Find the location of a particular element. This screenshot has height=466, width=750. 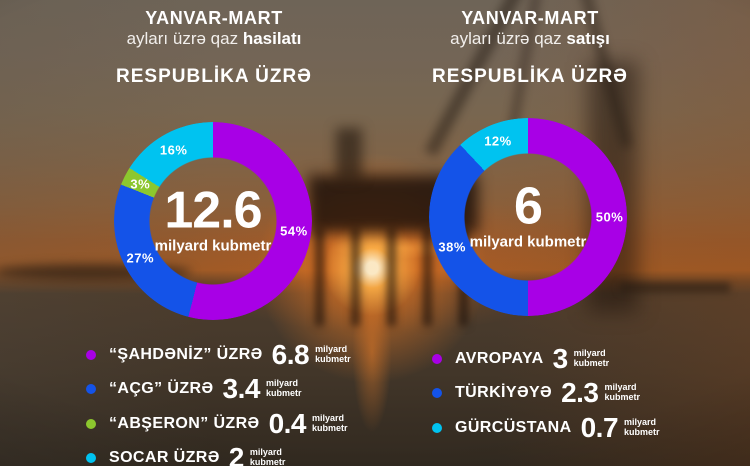

donut-chart-hasilat: 12.6 milyard kubmetr 54% 27% 3% 16% is located at coordinates (213, 221).